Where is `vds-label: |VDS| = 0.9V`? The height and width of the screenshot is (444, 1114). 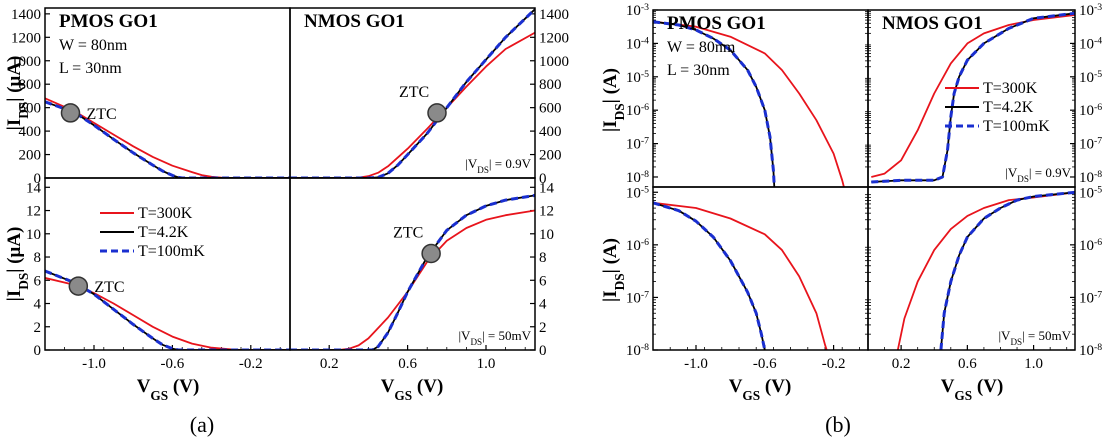
vds-label: |VDS| = 0.9V is located at coordinates (1038, 174).